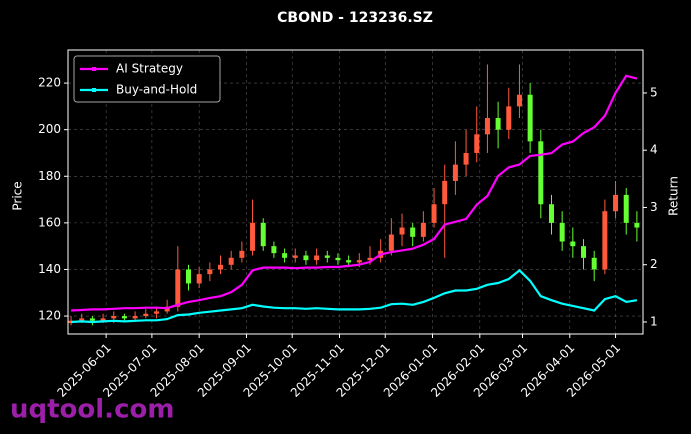  I want to click on y2-tick-label: 5, so click(654, 92).